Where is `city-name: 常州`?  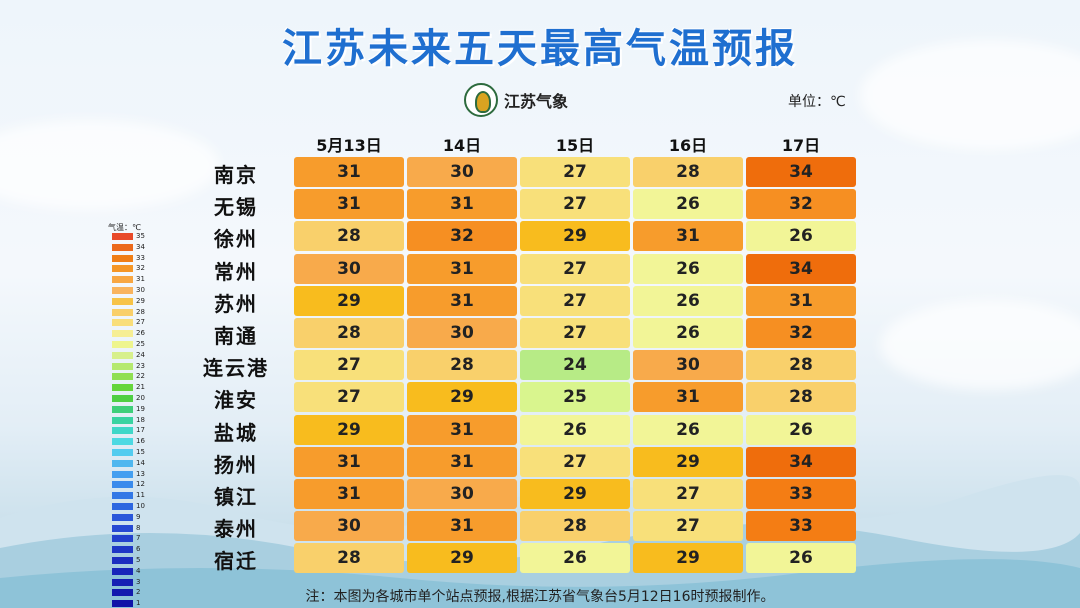 city-name: 常州 is located at coordinates (236, 271).